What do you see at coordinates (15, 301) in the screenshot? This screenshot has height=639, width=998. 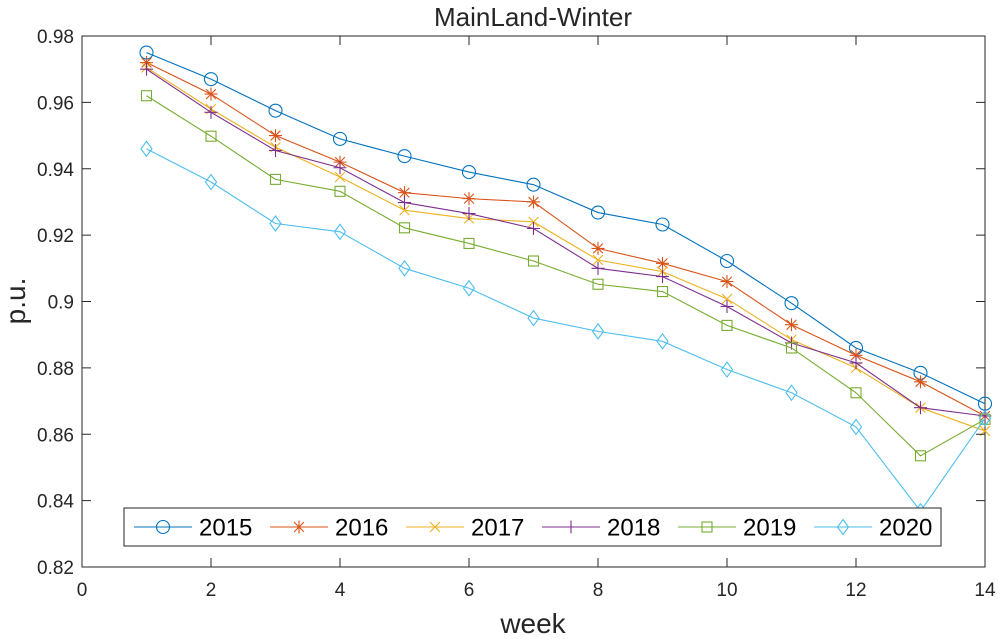 I see `y-axis-label: p.u.` at bounding box center [15, 301].